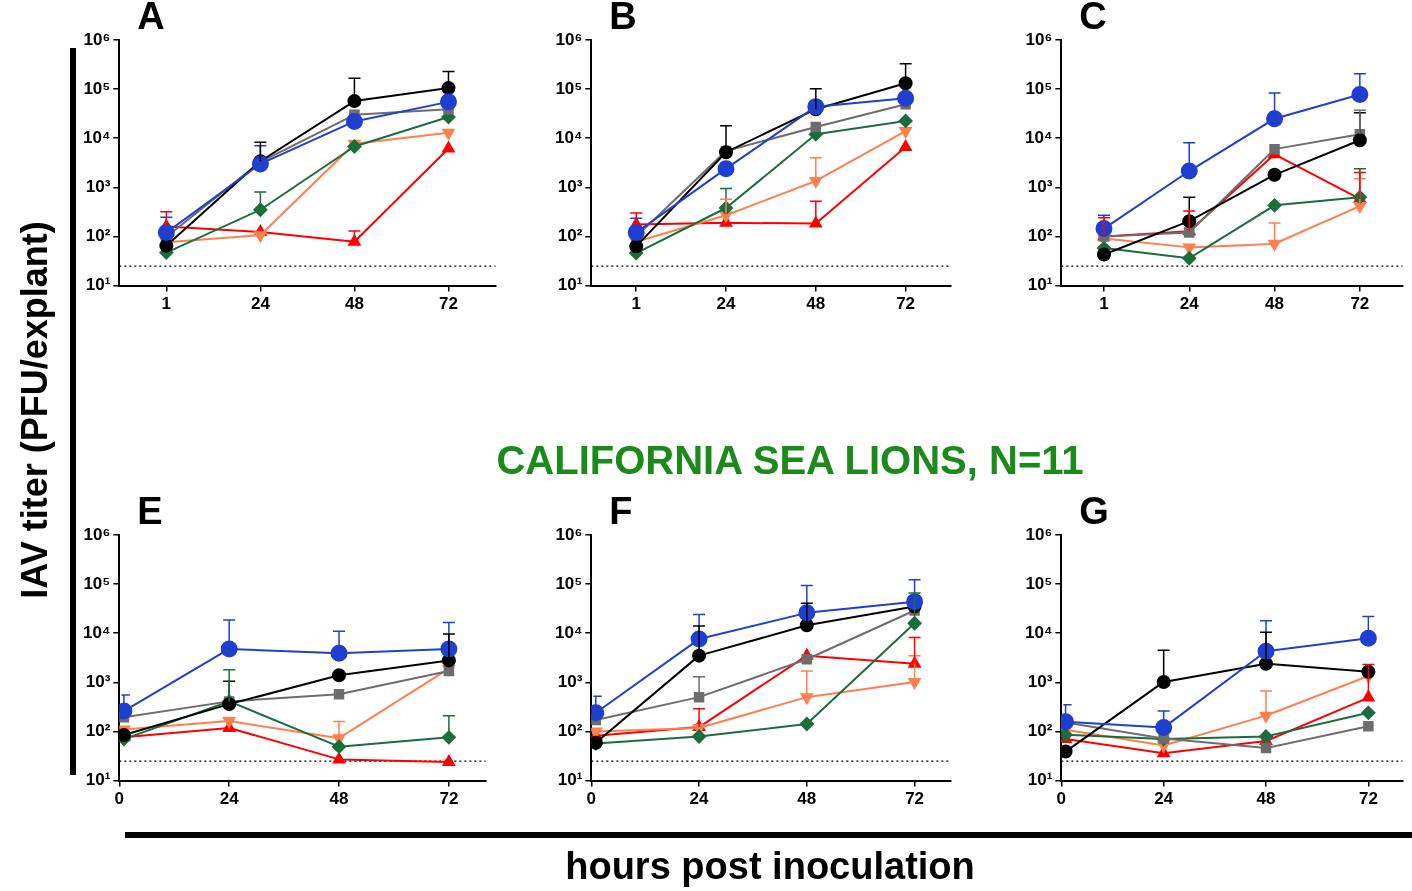 The height and width of the screenshot is (891, 1412). I want to click on chart-title: C, so click(1093, 19).